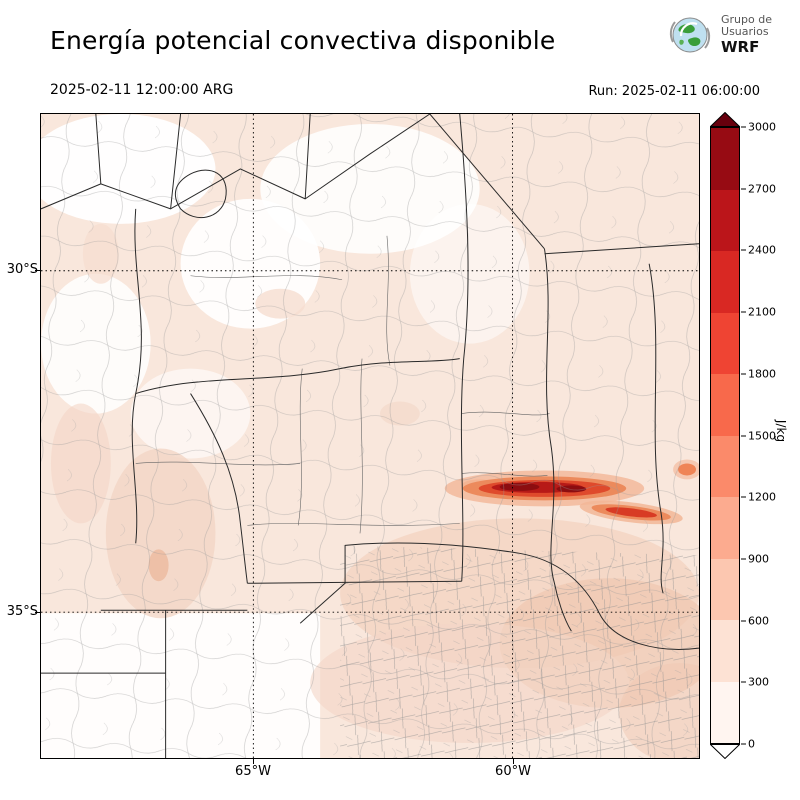 Image resolution: width=800 pixels, height=800 pixels. Describe the element at coordinates (690, 35) in the screenshot. I see `globe-icon` at that location.